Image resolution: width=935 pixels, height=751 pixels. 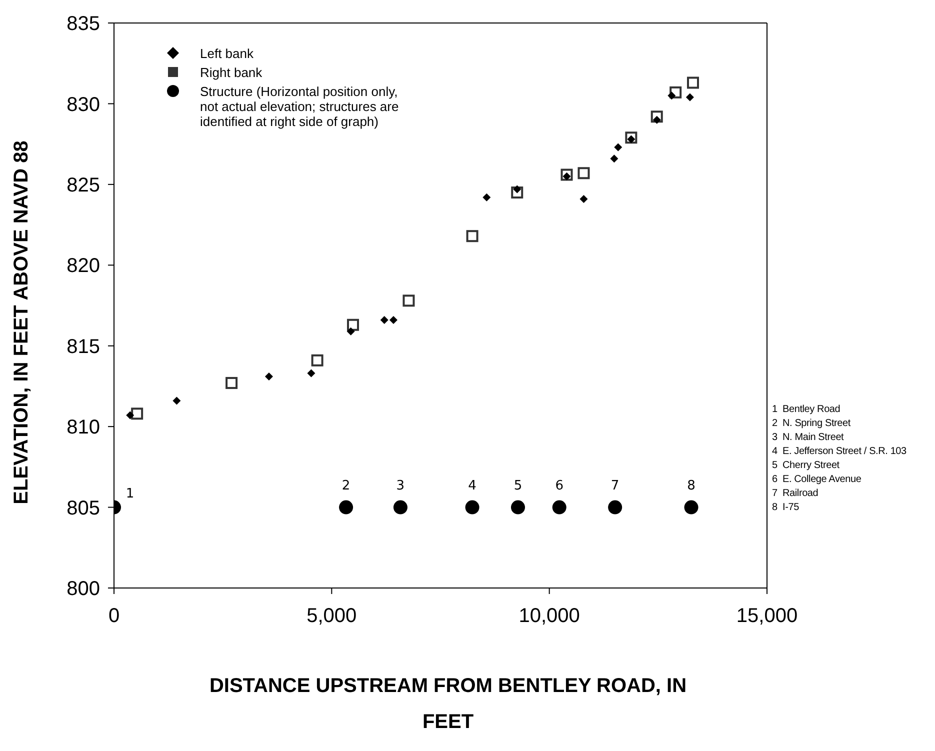 I want to click on legend-label: Left bank, so click(x=227, y=53).